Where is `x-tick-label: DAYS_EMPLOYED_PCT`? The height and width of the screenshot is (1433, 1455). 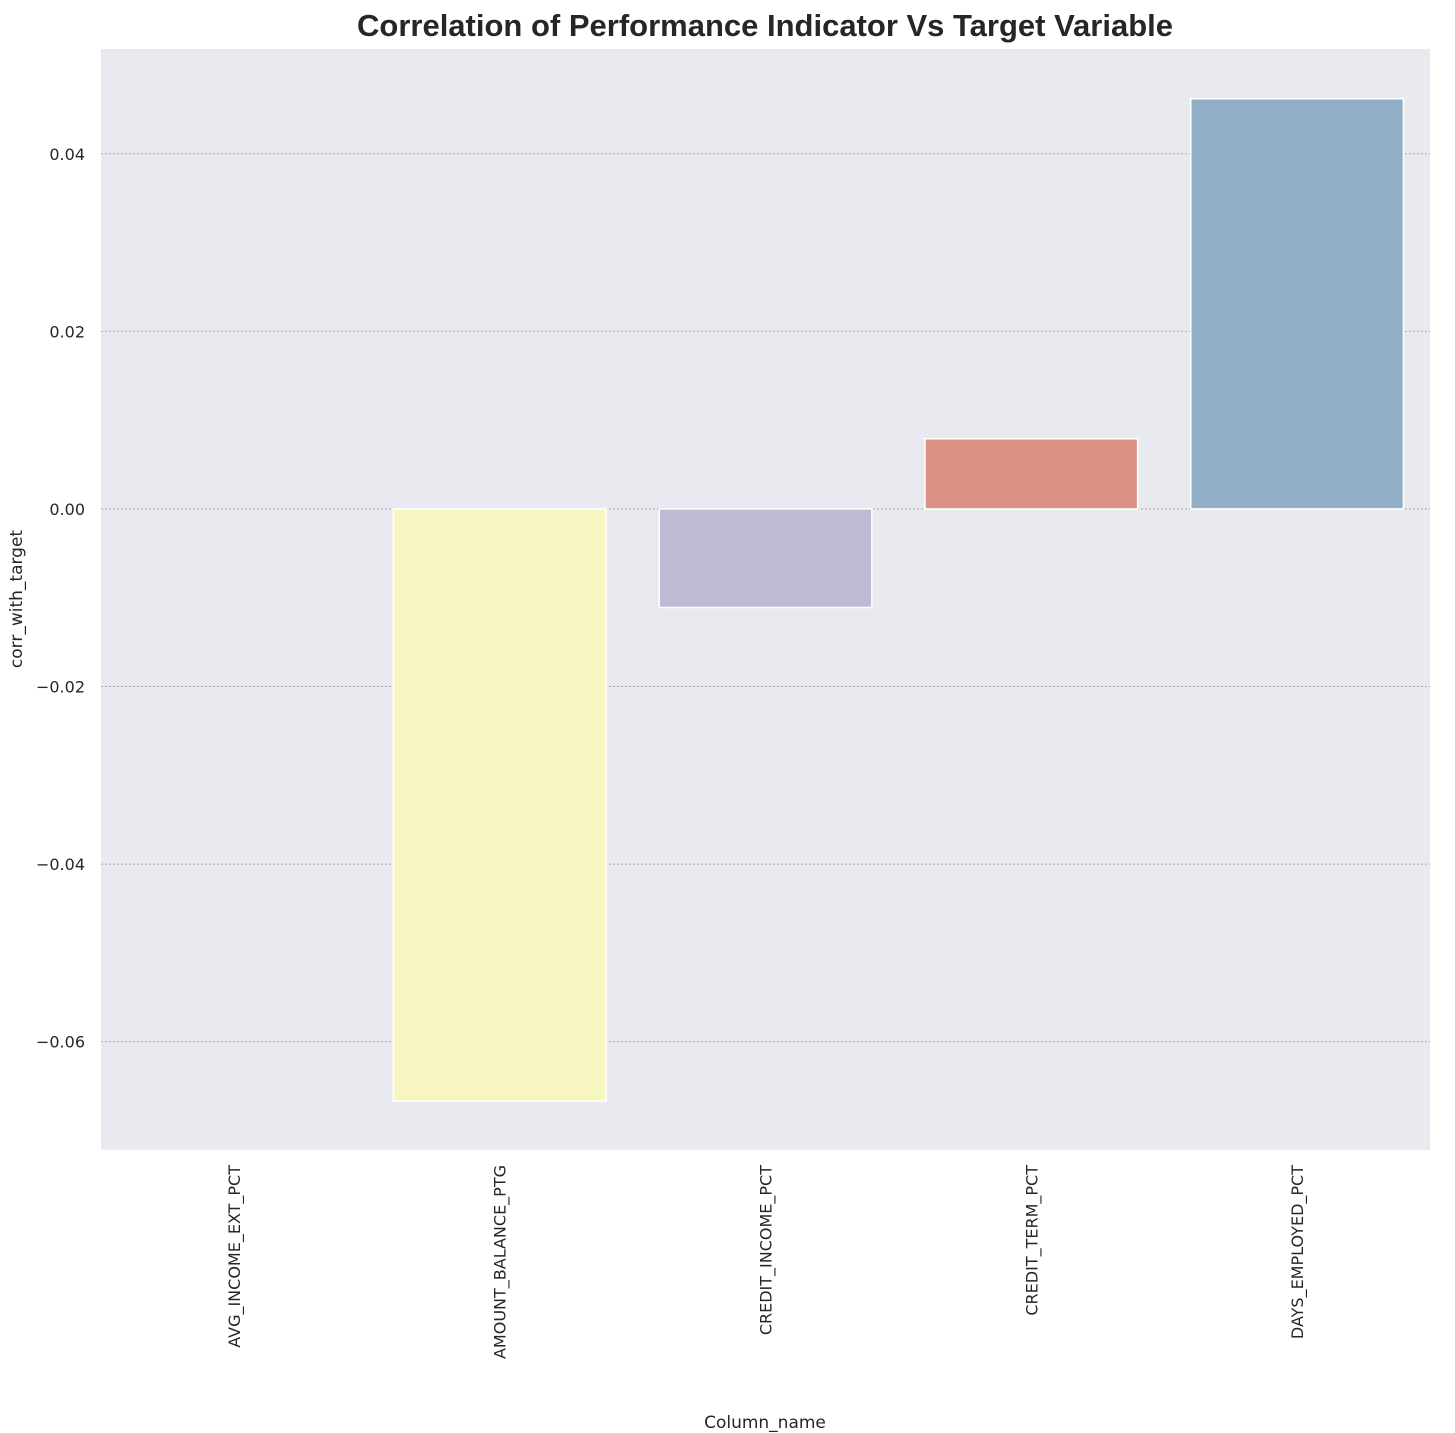
x-tick-label: DAYS_EMPLOYED_PCT is located at coordinates (1298, 1252).